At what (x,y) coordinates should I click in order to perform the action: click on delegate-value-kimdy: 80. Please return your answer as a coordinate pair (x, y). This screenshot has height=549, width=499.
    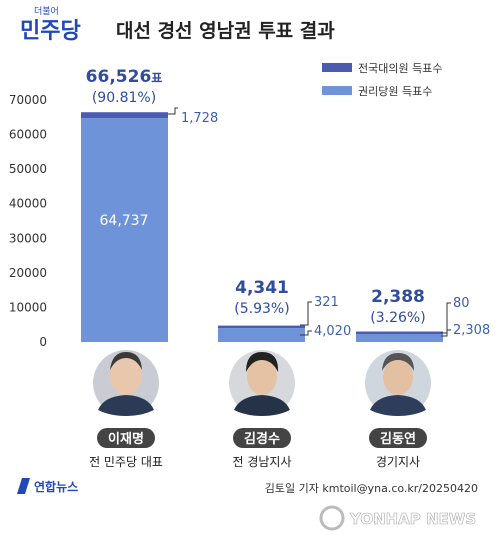
    Looking at the image, I should click on (461, 303).